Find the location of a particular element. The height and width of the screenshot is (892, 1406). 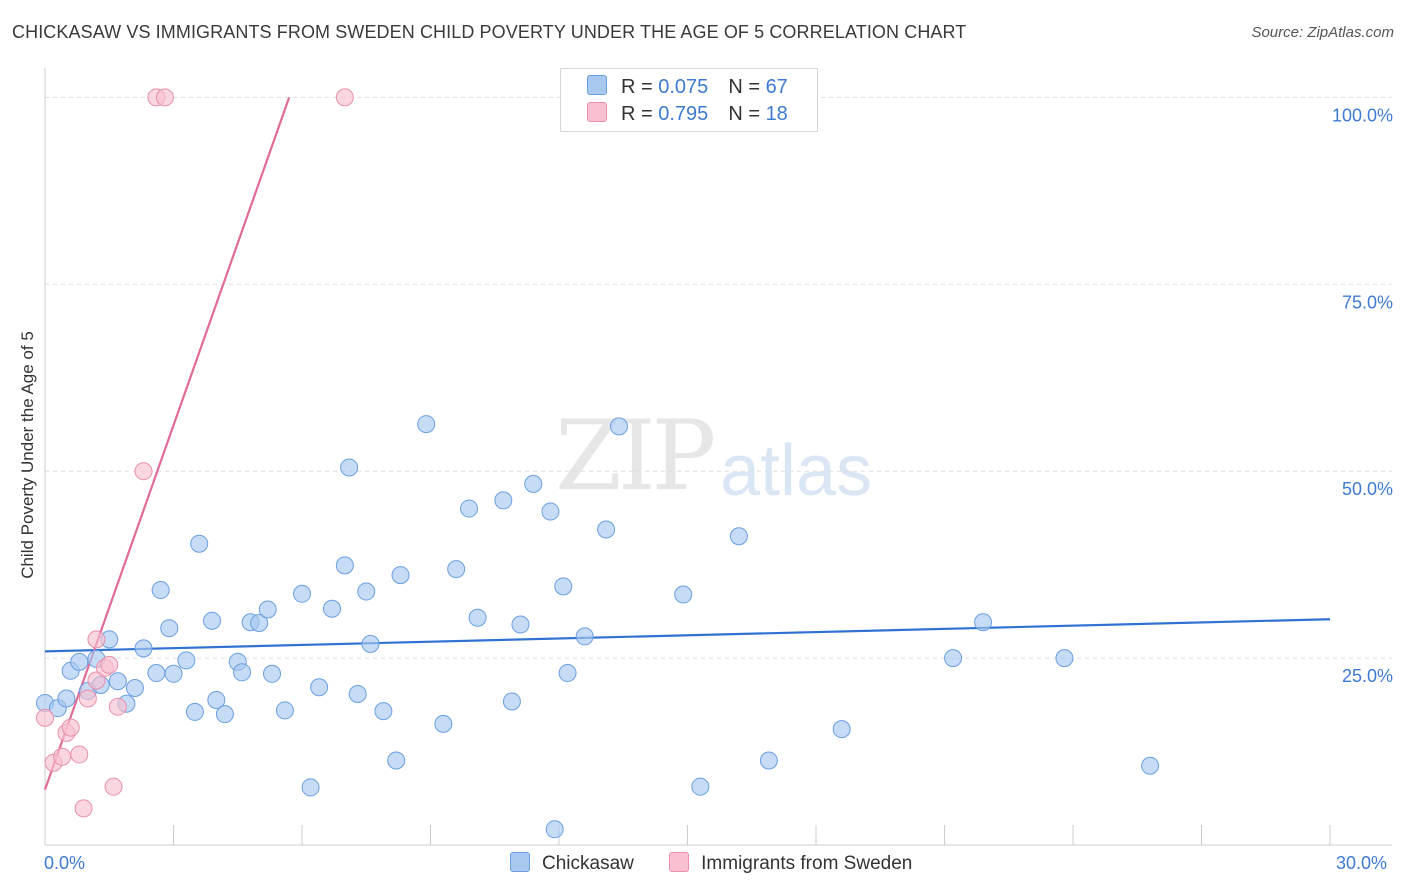

legend-item-sweden: Immigrants from Sweden is located at coordinates (790, 863).